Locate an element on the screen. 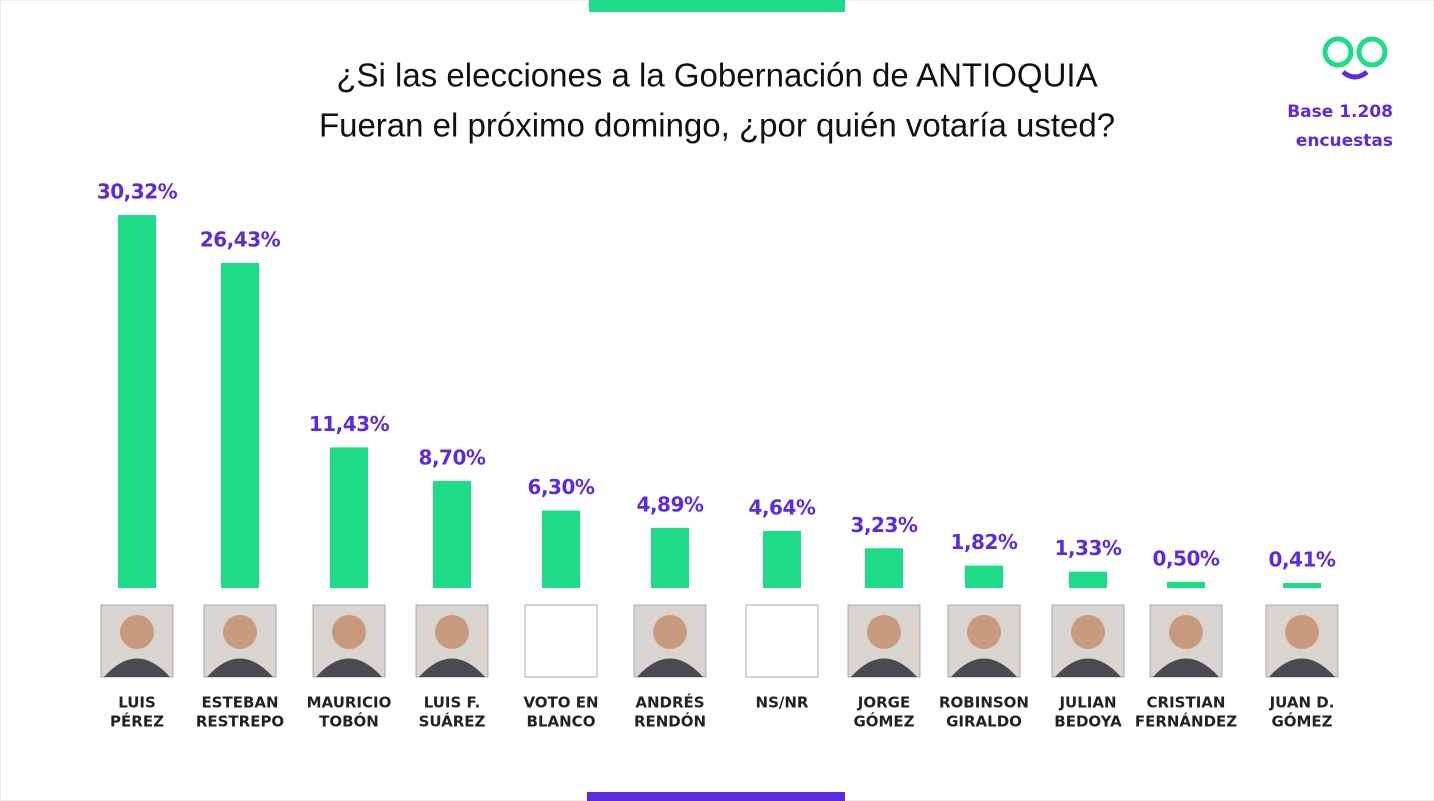 The width and height of the screenshot is (1434, 801). x-tick-label: LUIS F. is located at coordinates (452, 703).